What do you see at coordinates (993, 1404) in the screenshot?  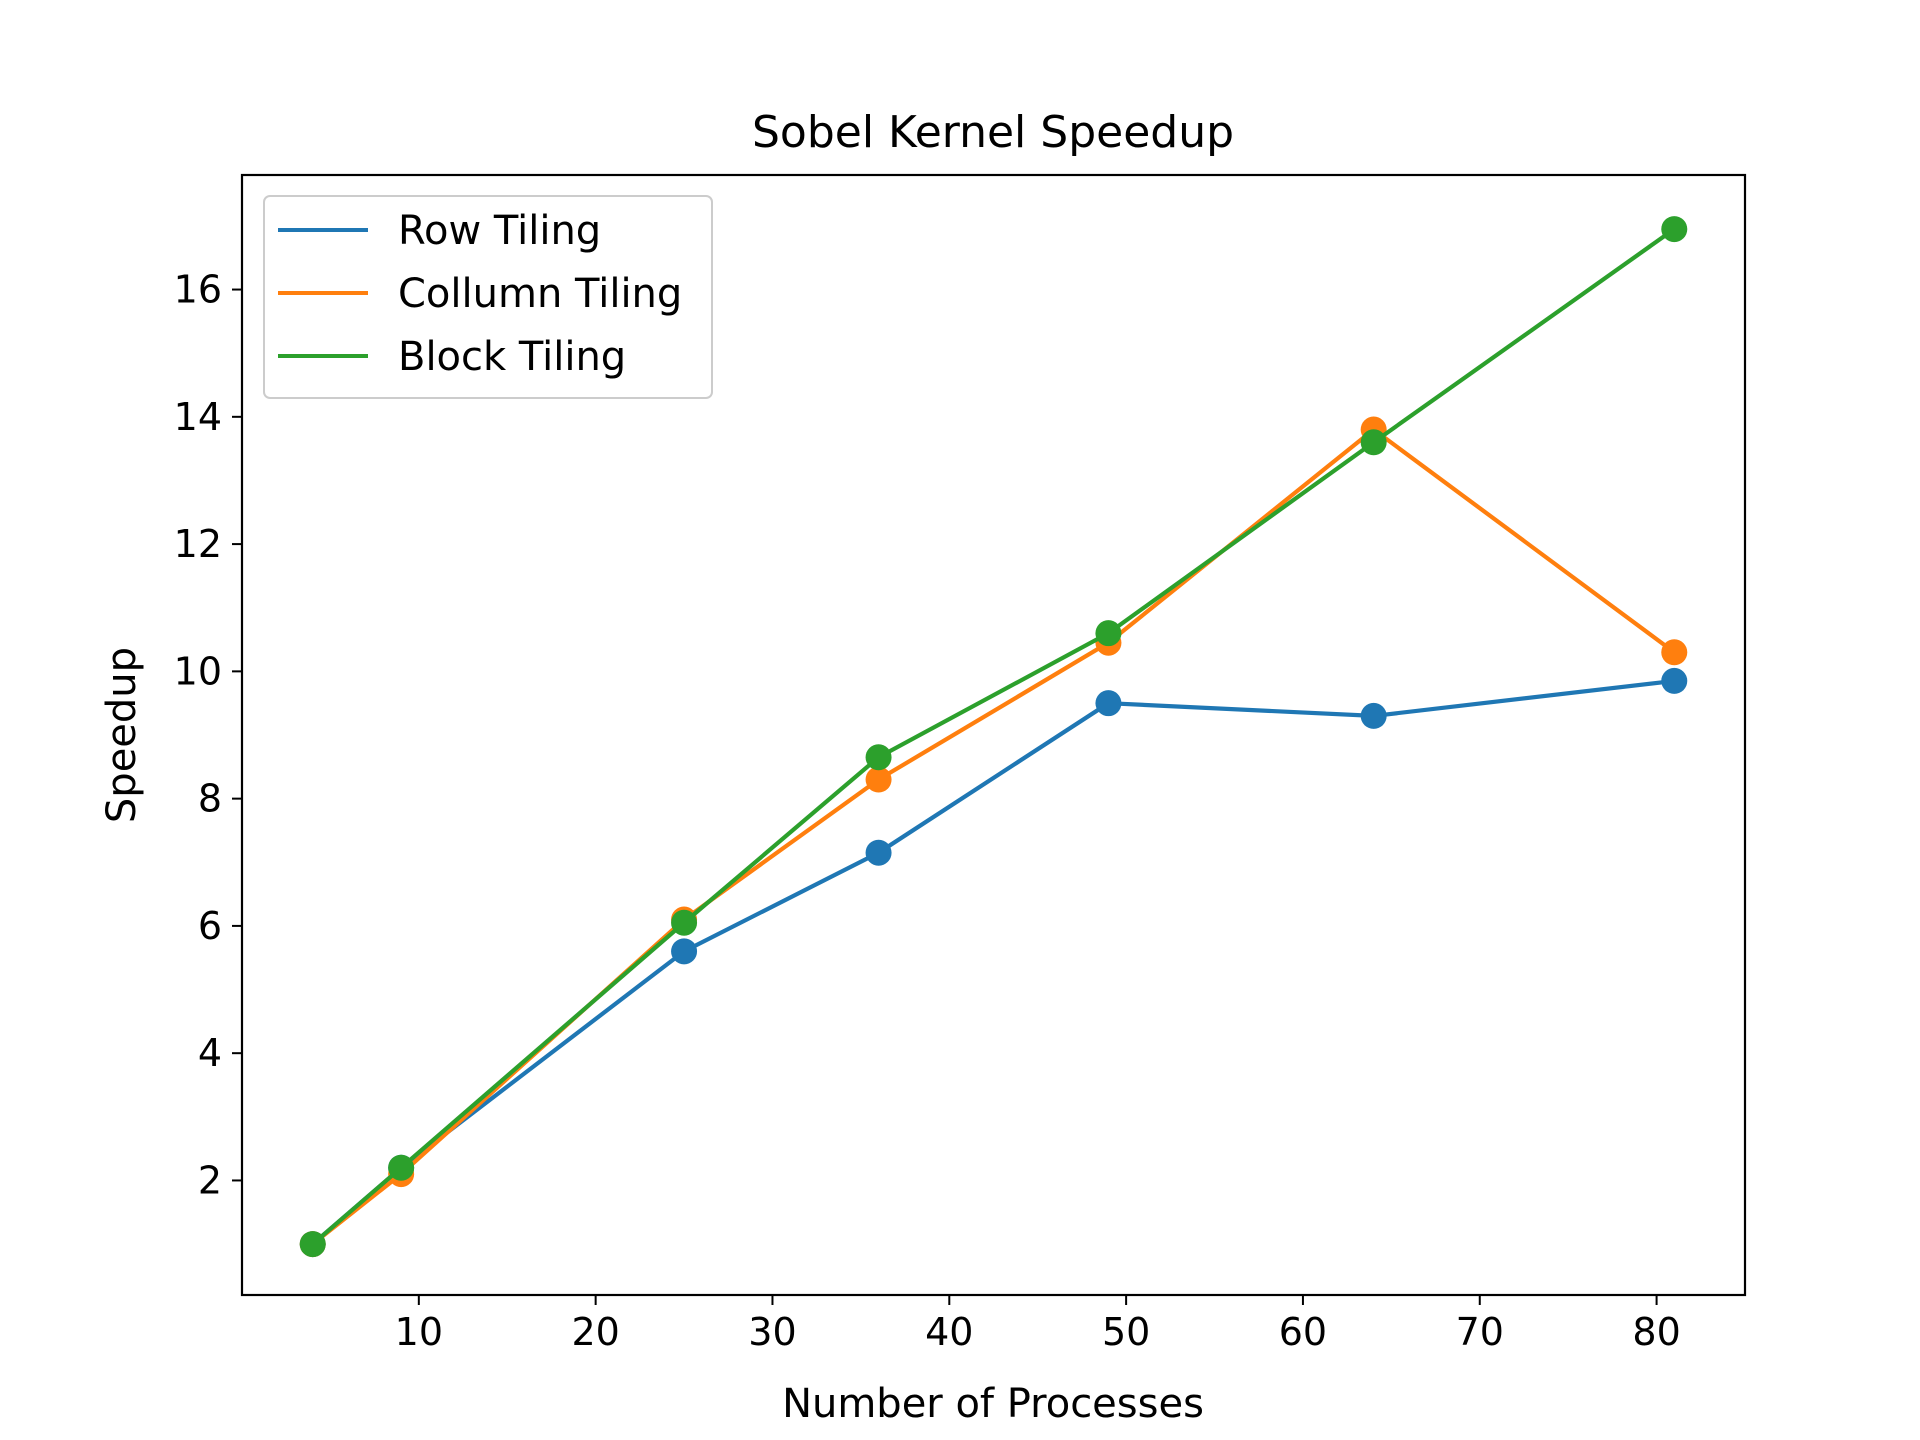 I see `x-axis-label: Number of Processes` at bounding box center [993, 1404].